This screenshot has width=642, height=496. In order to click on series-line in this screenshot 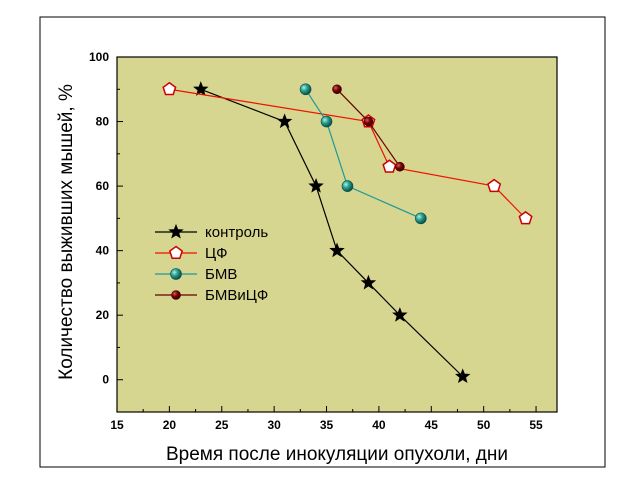, I will do `click(363, 153)`.